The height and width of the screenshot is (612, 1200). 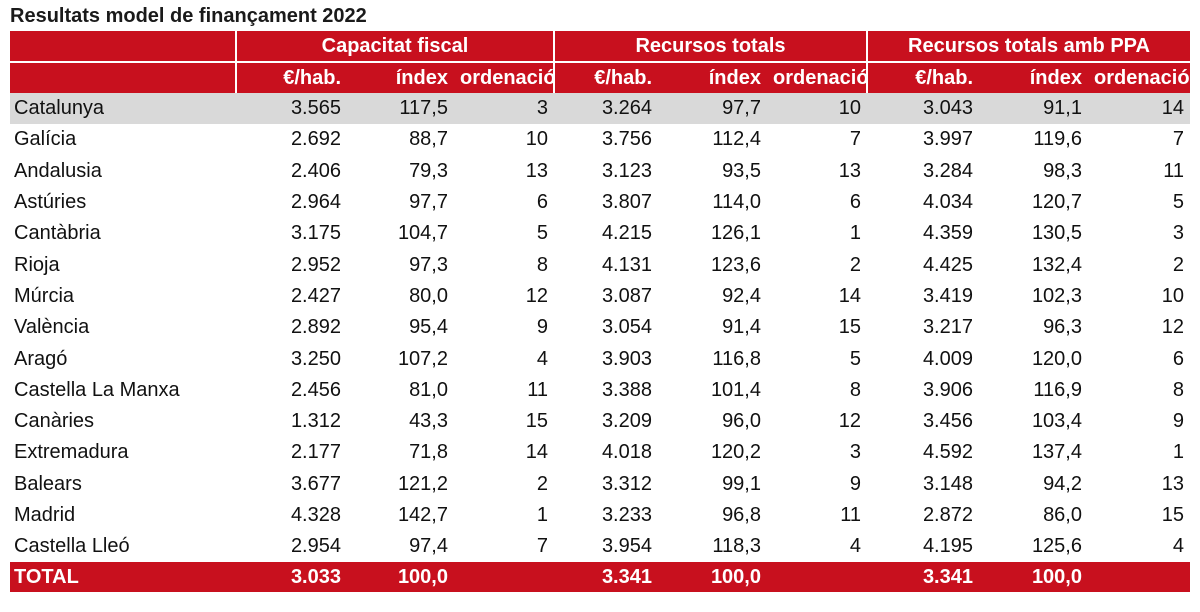 What do you see at coordinates (606, 109) in the screenshot?
I see `table-cell: 3.264` at bounding box center [606, 109].